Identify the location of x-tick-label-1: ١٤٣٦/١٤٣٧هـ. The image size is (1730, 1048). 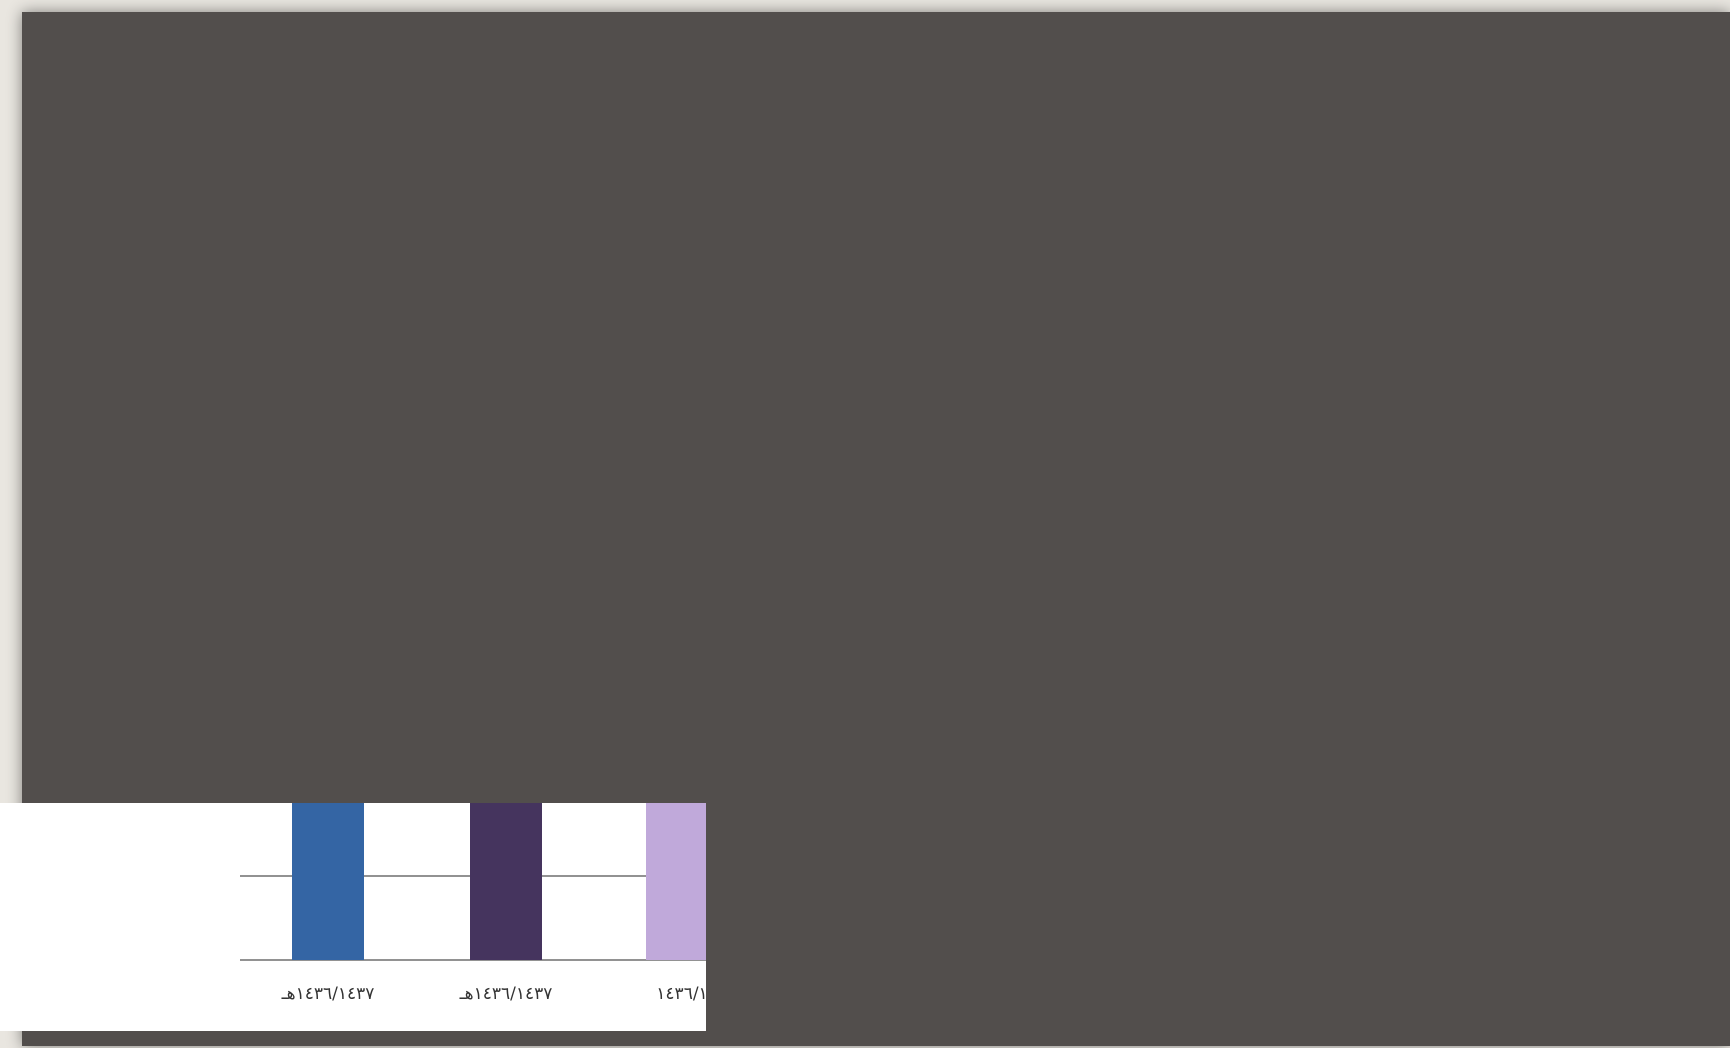
(328, 994).